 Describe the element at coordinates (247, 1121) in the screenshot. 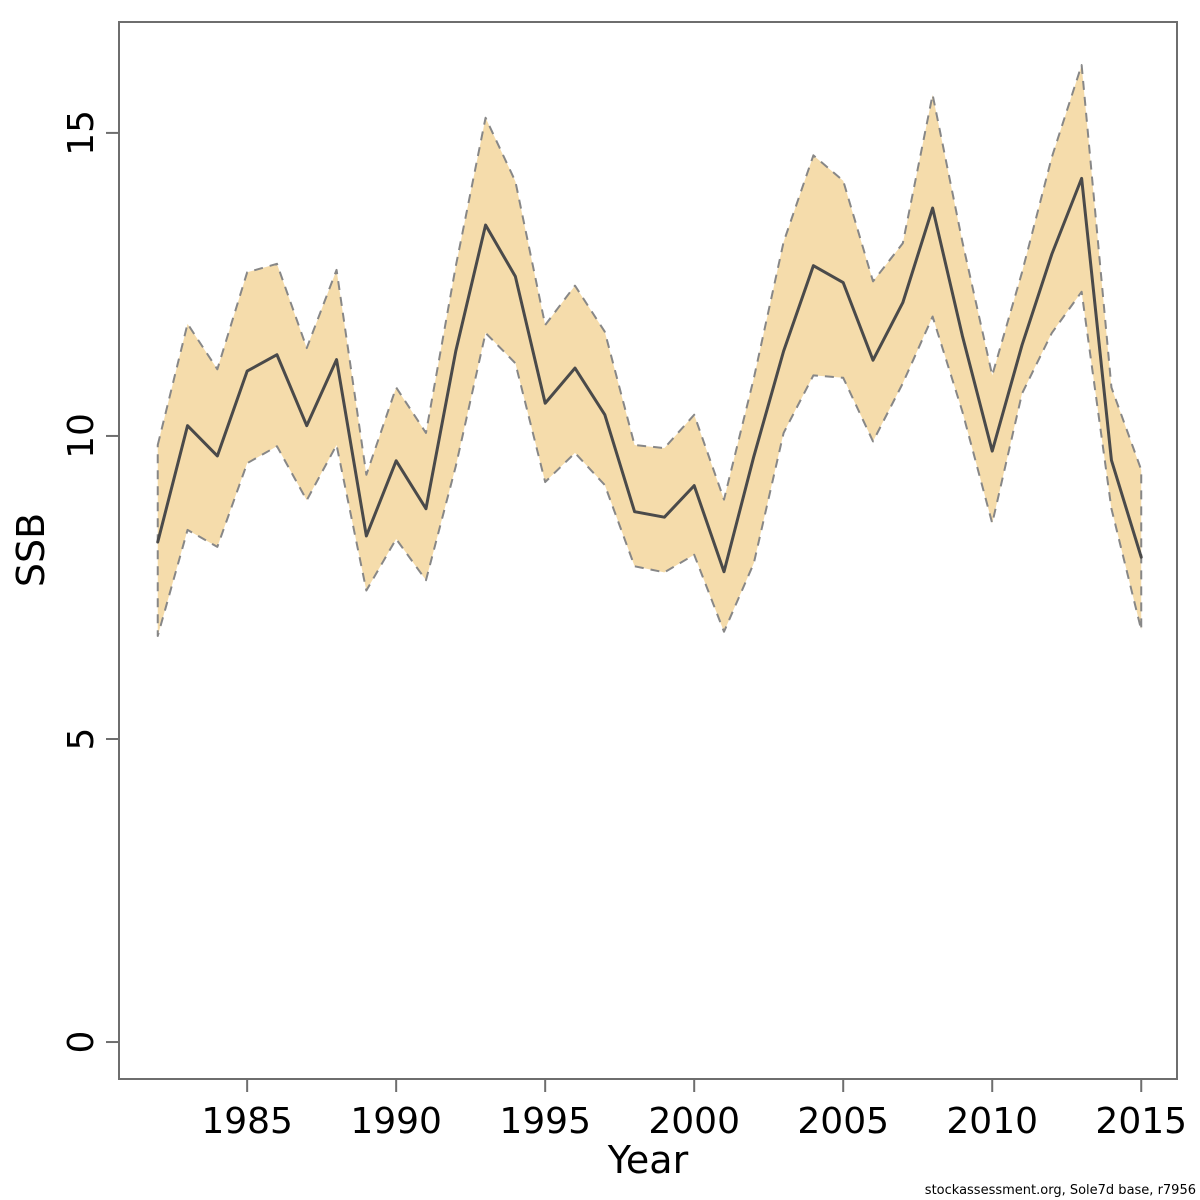

I see `x-axis-tick-label: 1985` at that location.